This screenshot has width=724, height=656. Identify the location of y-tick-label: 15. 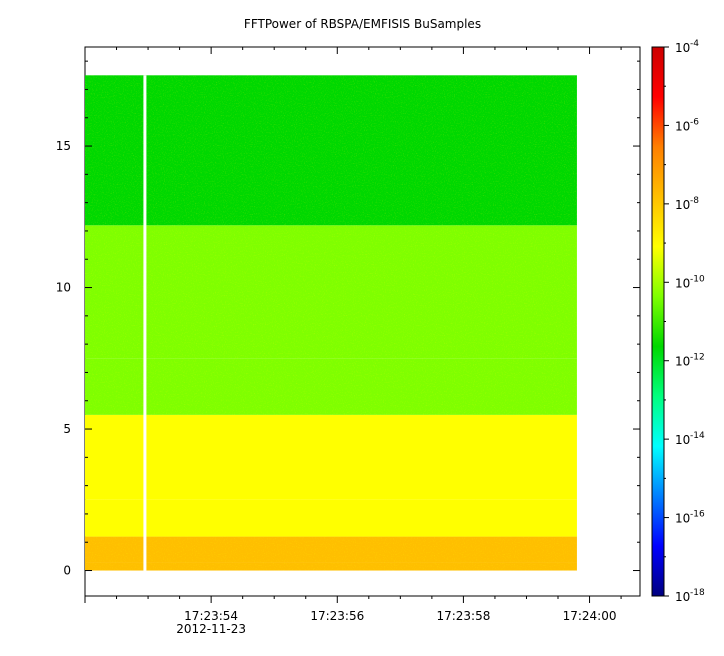
(63, 146).